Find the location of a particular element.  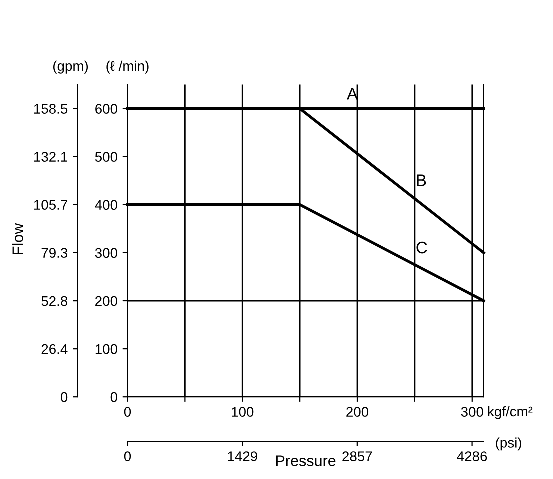

y2-tick-label: 100 is located at coordinates (107, 349).